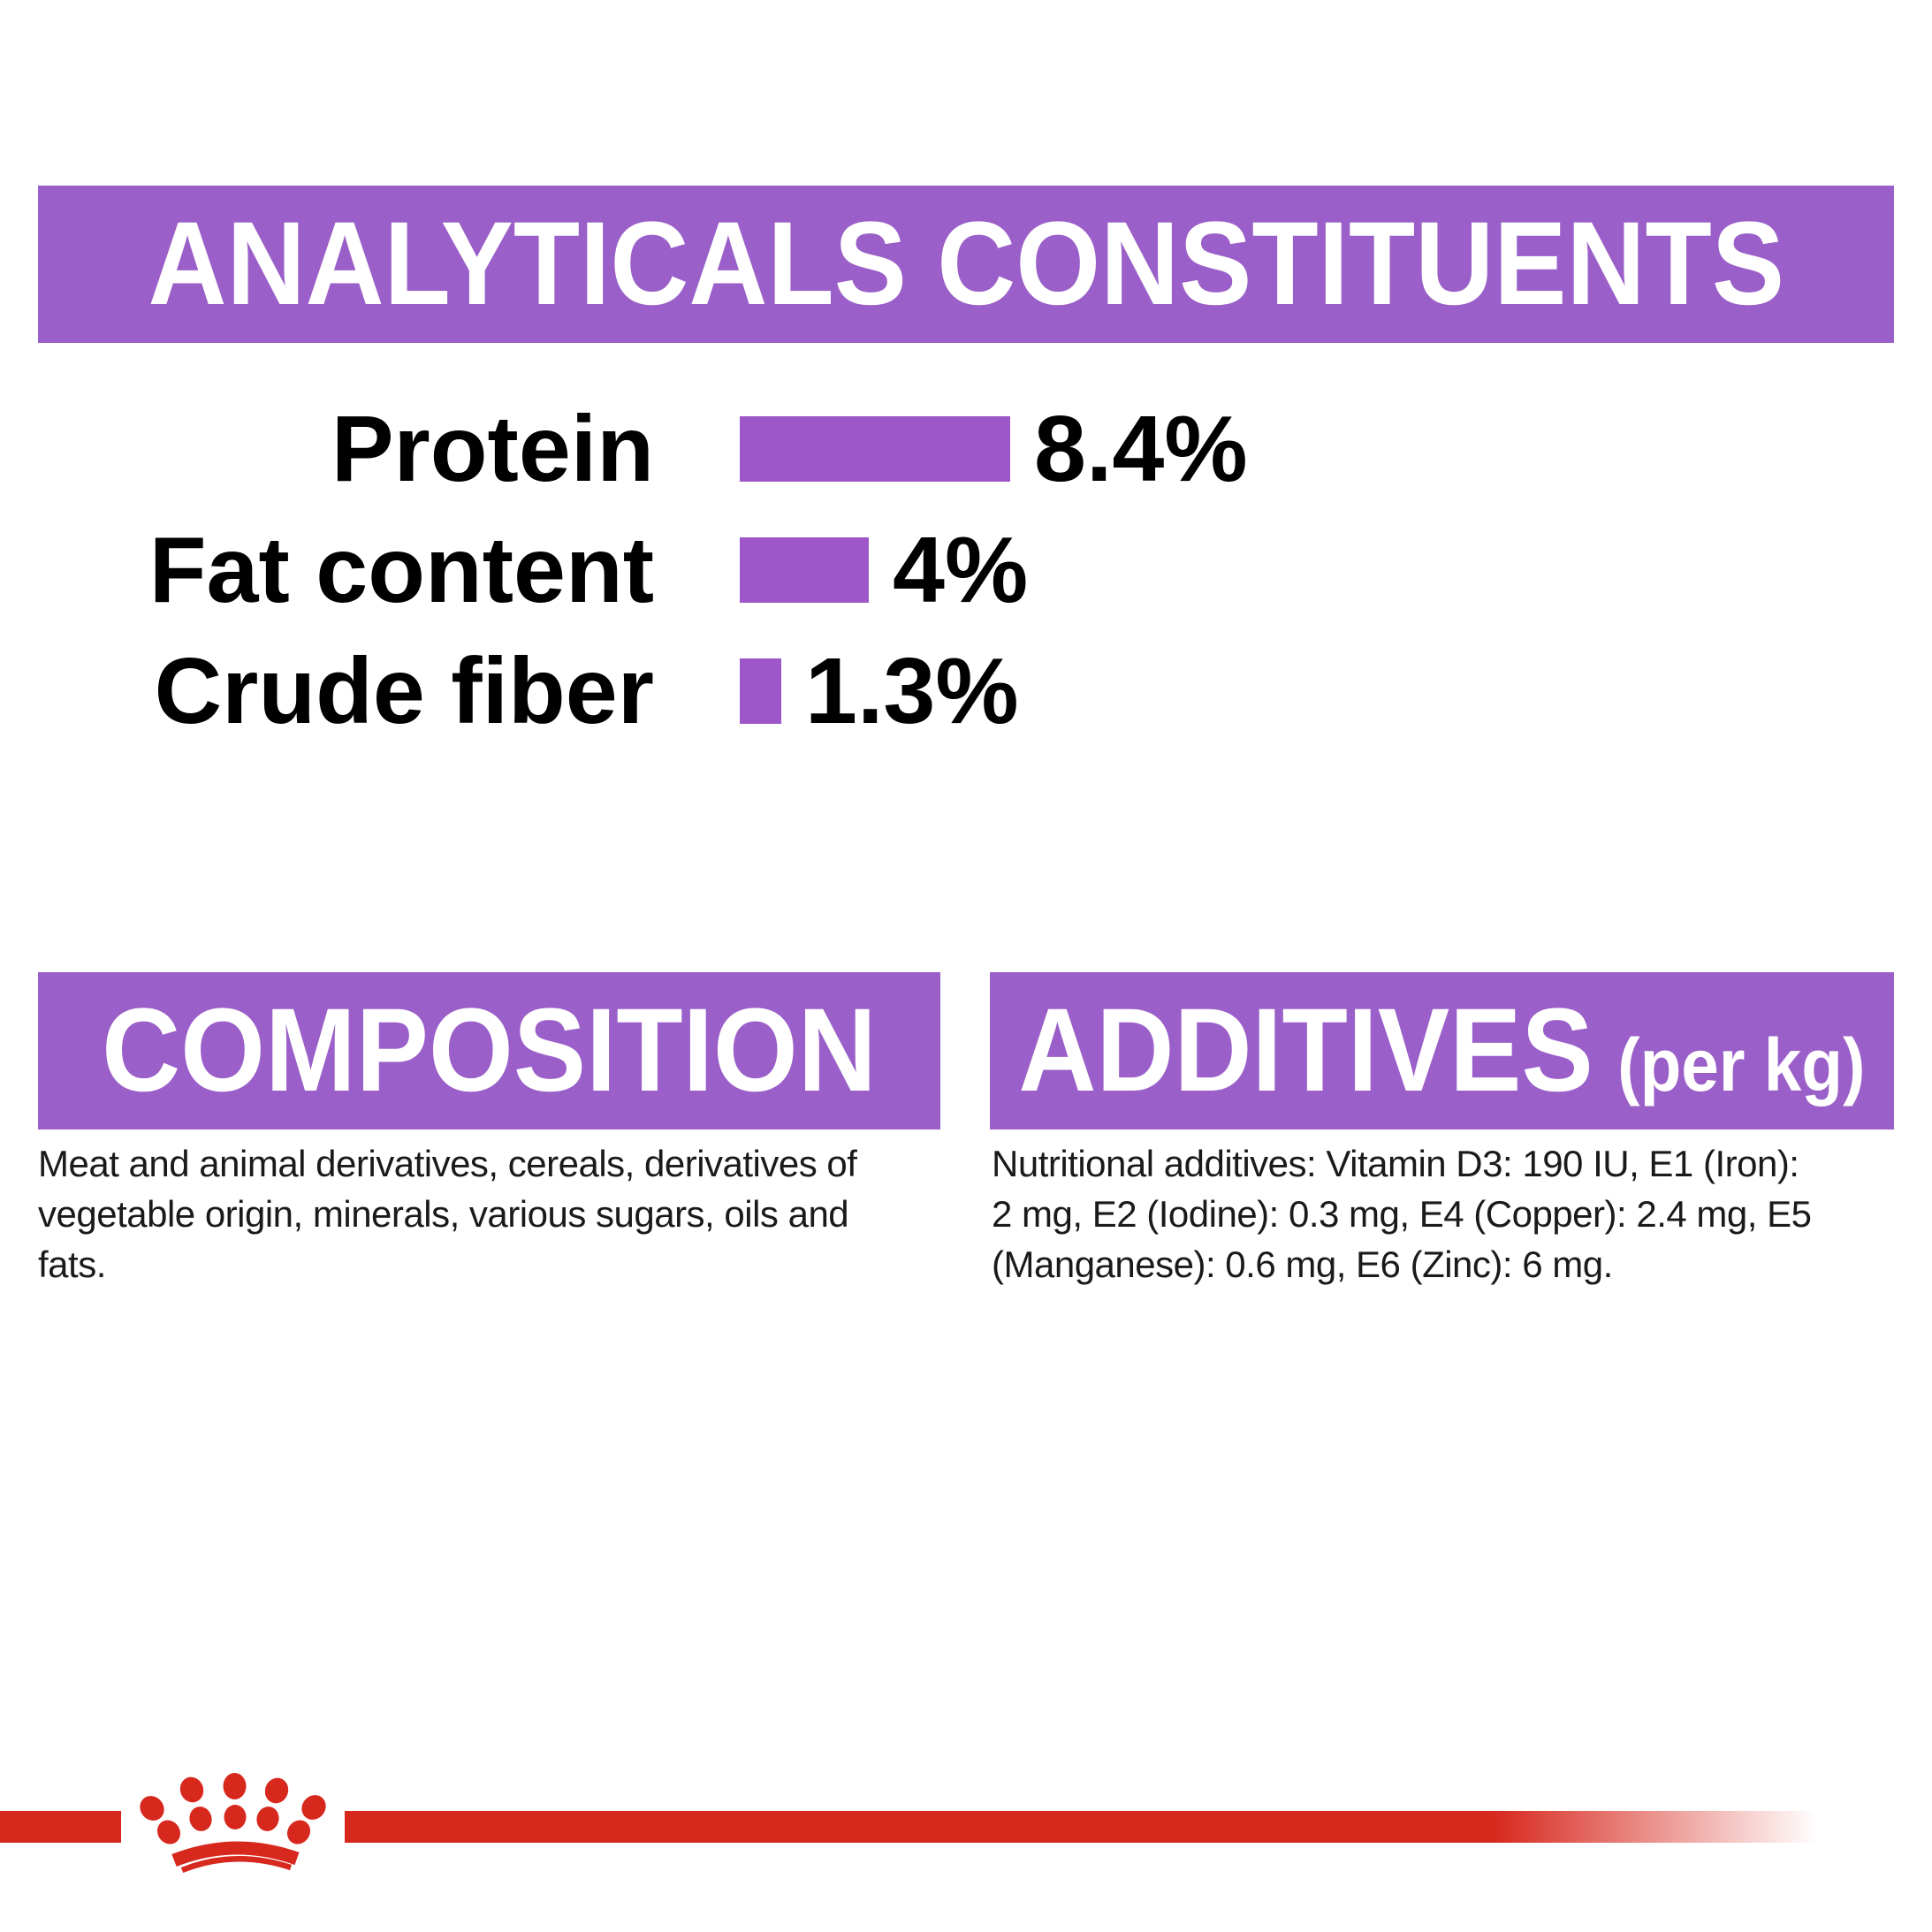 The width and height of the screenshot is (1932, 1932). I want to click on chart-value-protein: 8.4%, so click(1141, 449).